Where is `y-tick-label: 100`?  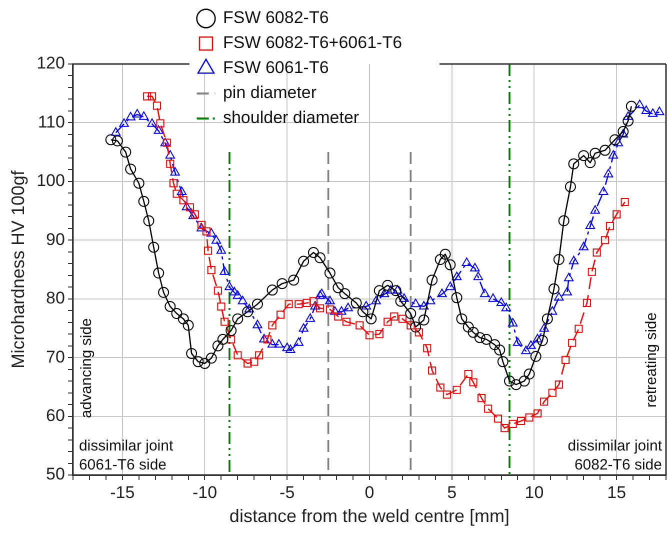
y-tick-label: 100 is located at coordinates (50, 180).